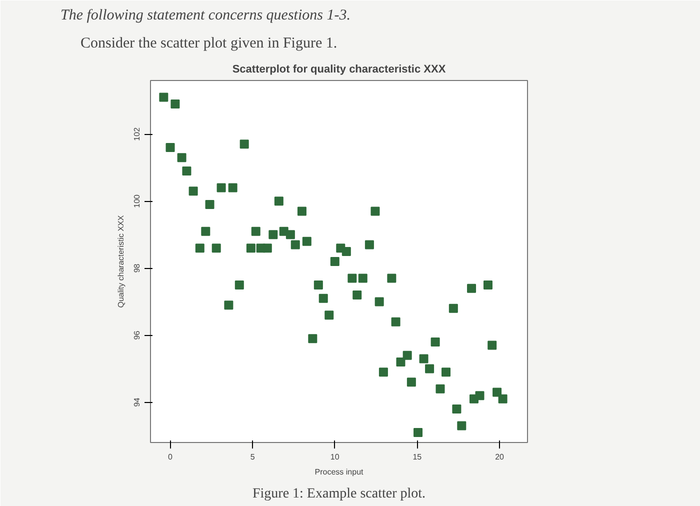 This screenshot has width=700, height=506. What do you see at coordinates (171, 457) in the screenshot?
I see `x-tick-label: 0` at bounding box center [171, 457].